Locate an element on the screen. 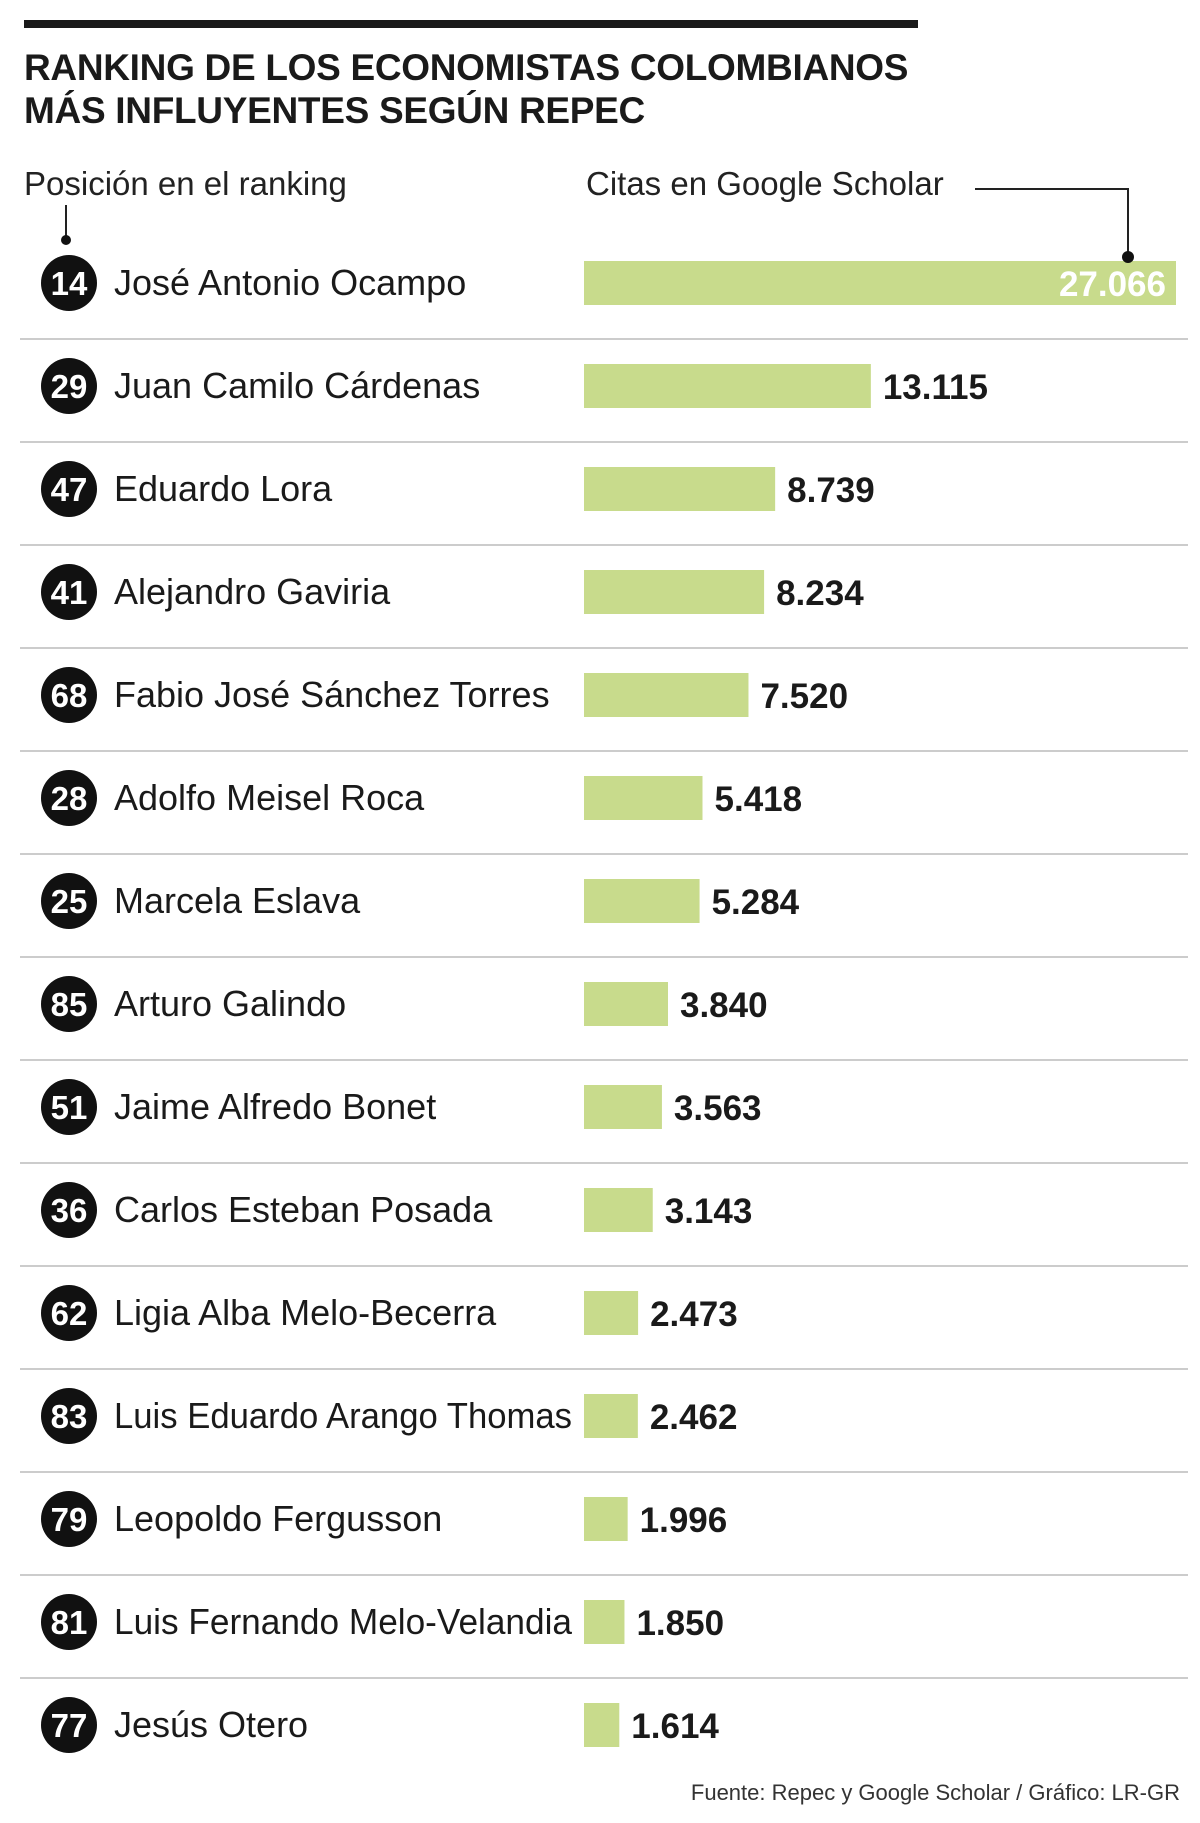 This screenshot has height=1823, width=1200. rank-number: 79 is located at coordinates (69, 1519).